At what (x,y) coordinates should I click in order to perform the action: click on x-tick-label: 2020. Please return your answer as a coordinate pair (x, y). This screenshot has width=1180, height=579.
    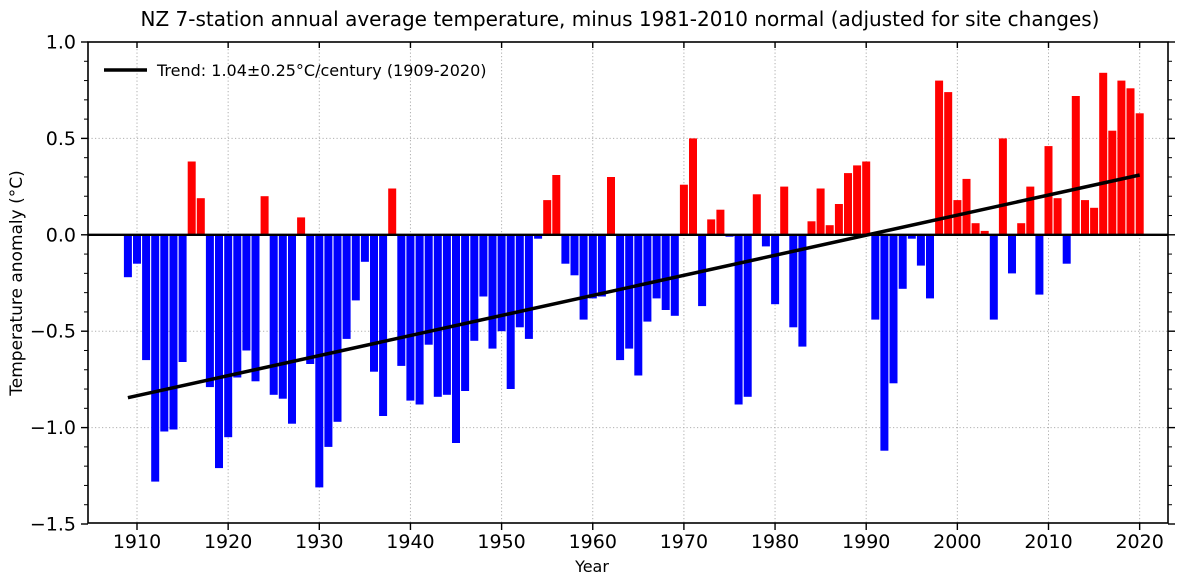
    Looking at the image, I should click on (1139, 542).